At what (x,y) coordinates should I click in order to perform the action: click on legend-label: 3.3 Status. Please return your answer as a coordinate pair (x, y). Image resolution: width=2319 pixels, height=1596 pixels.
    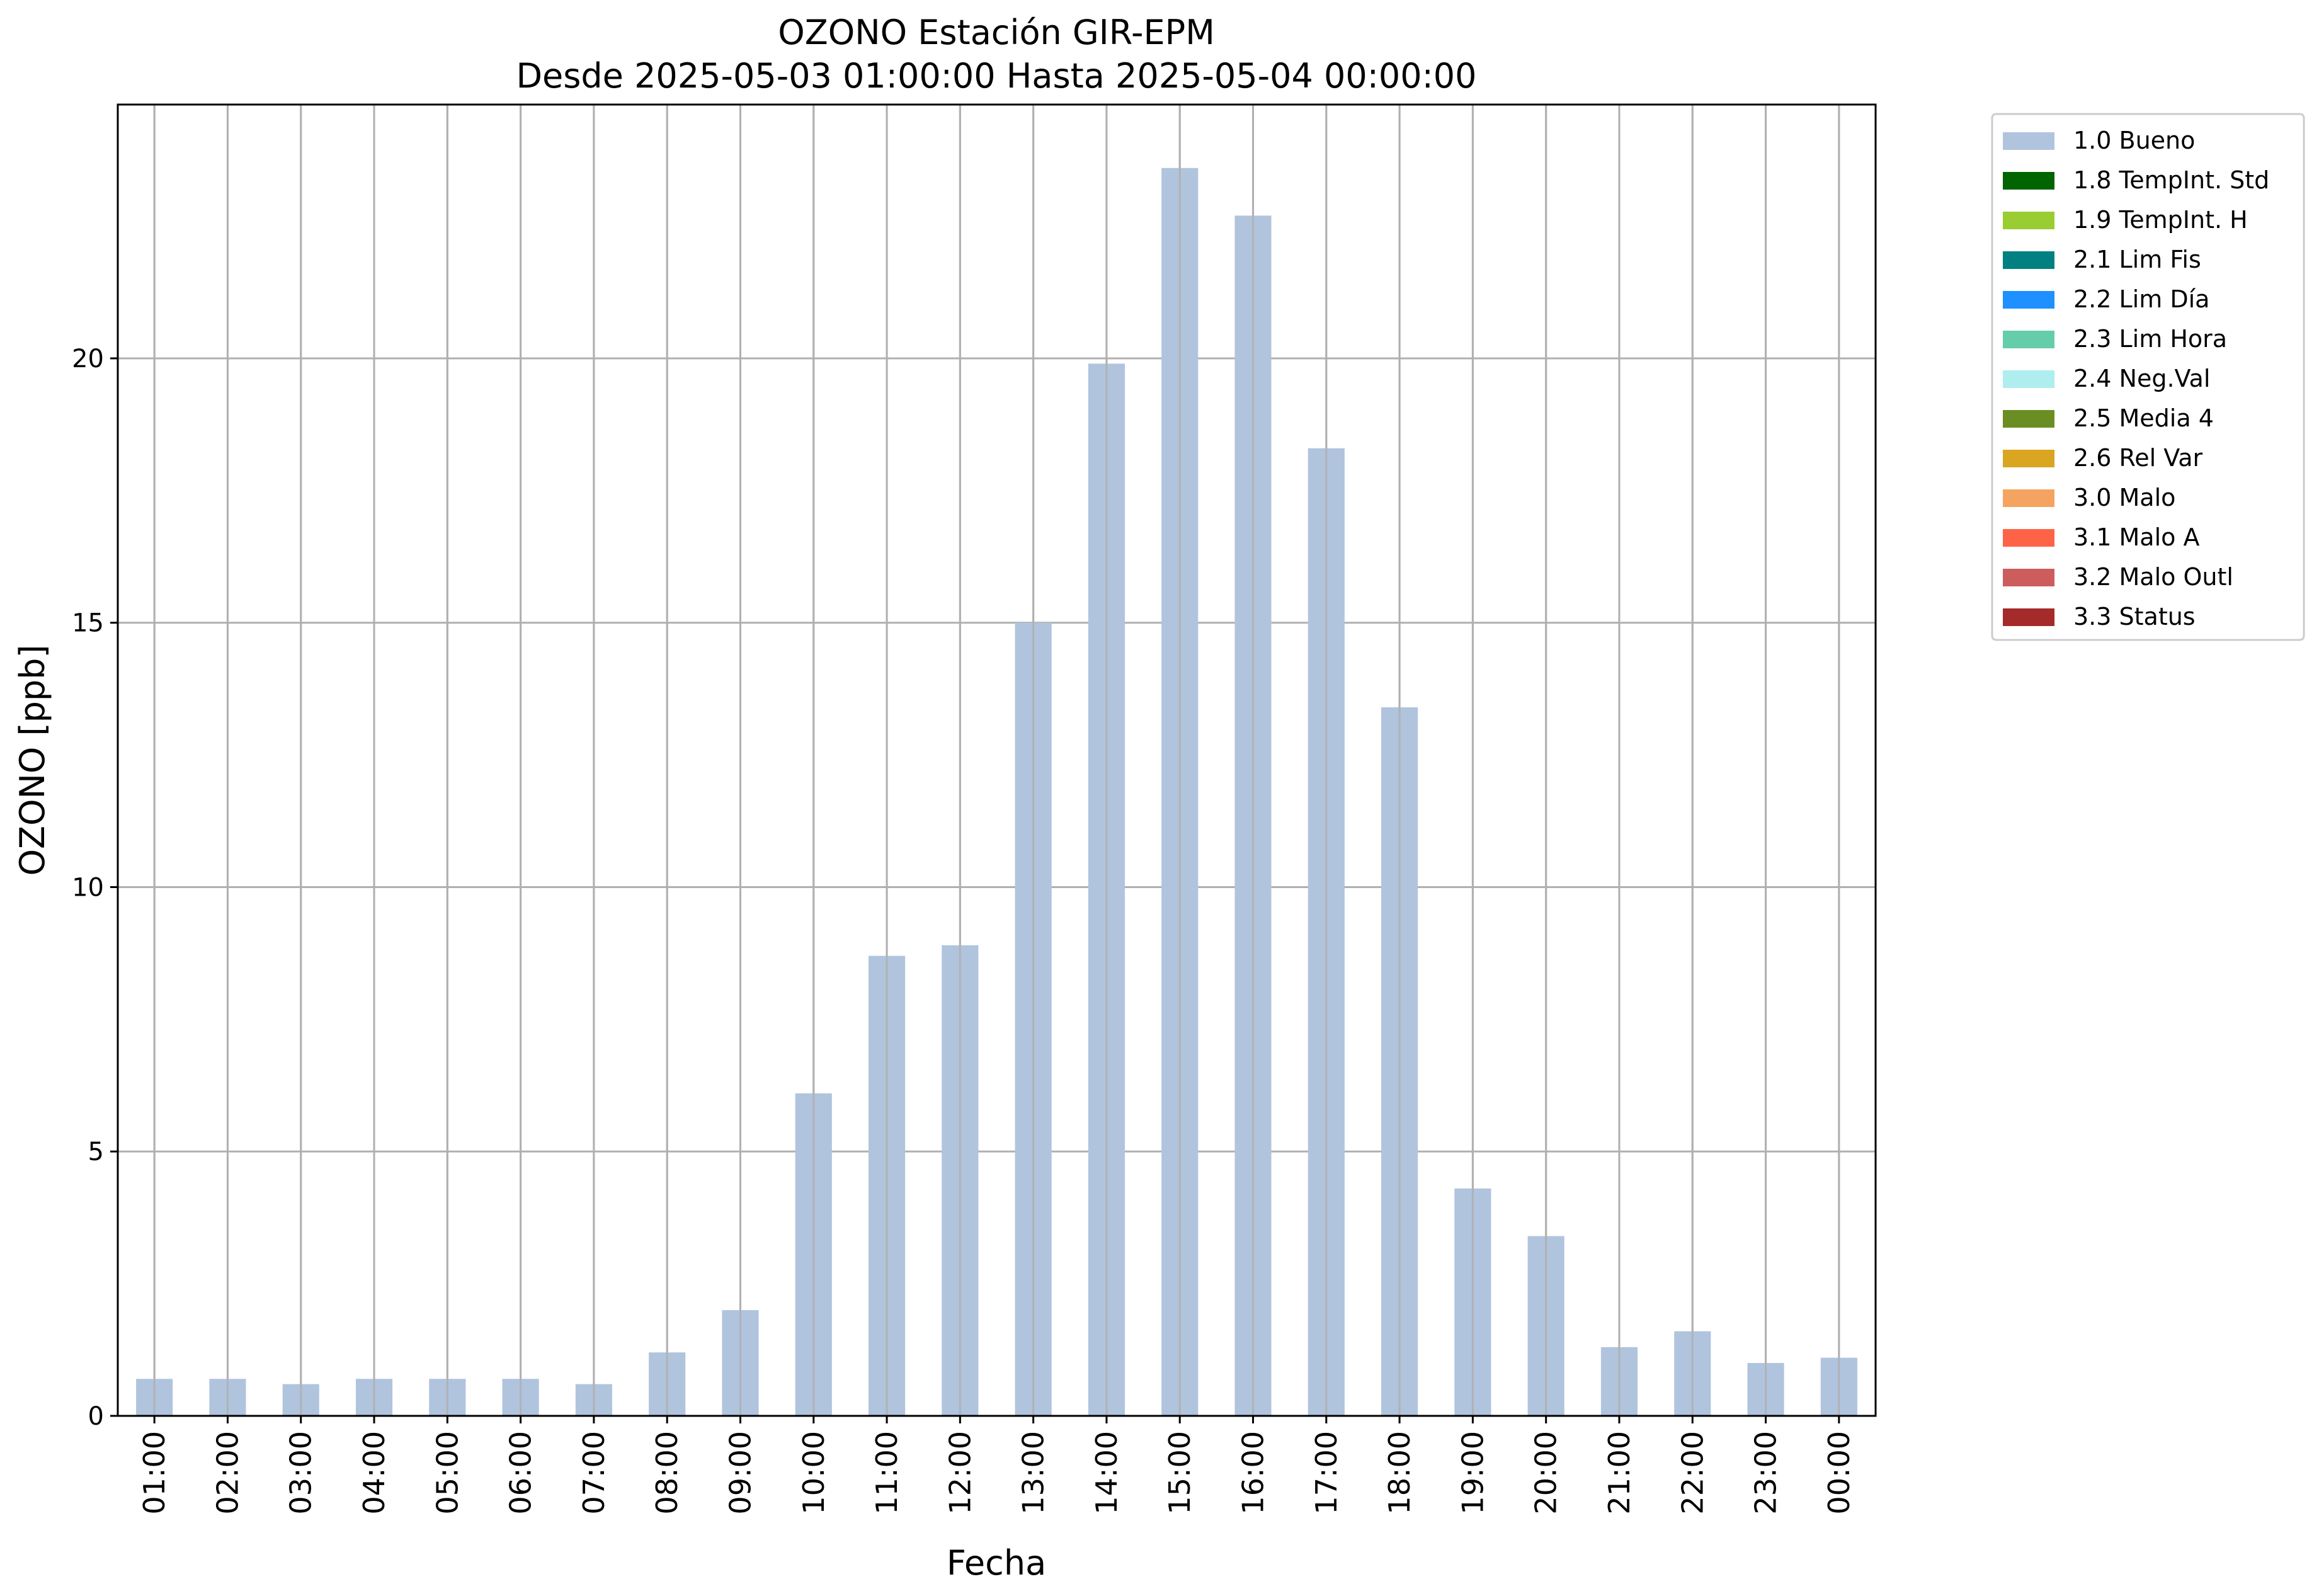
    Looking at the image, I should click on (2134, 616).